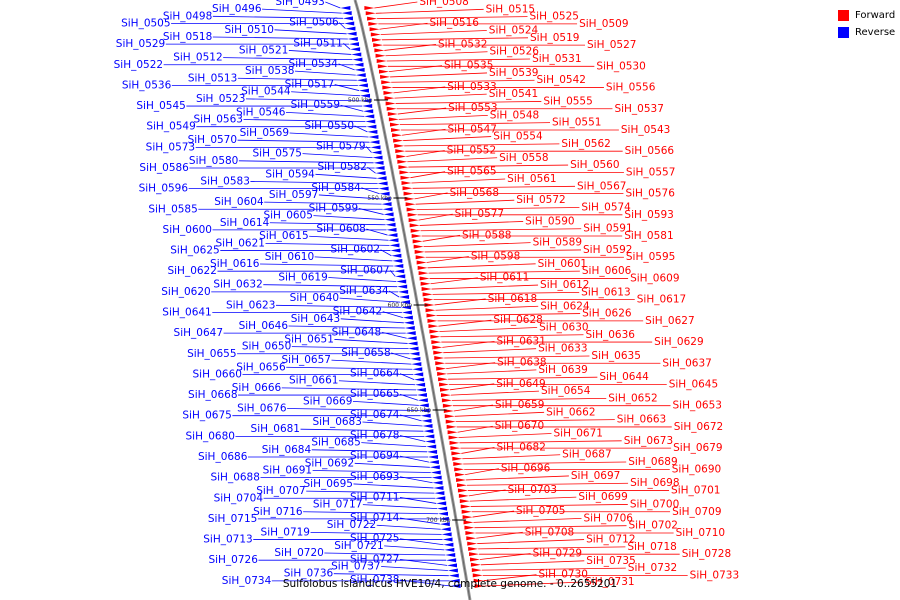 This screenshot has width=900, height=600. Describe the element at coordinates (553, 17) in the screenshot. I see `gene-label: SiH_0525` at that location.